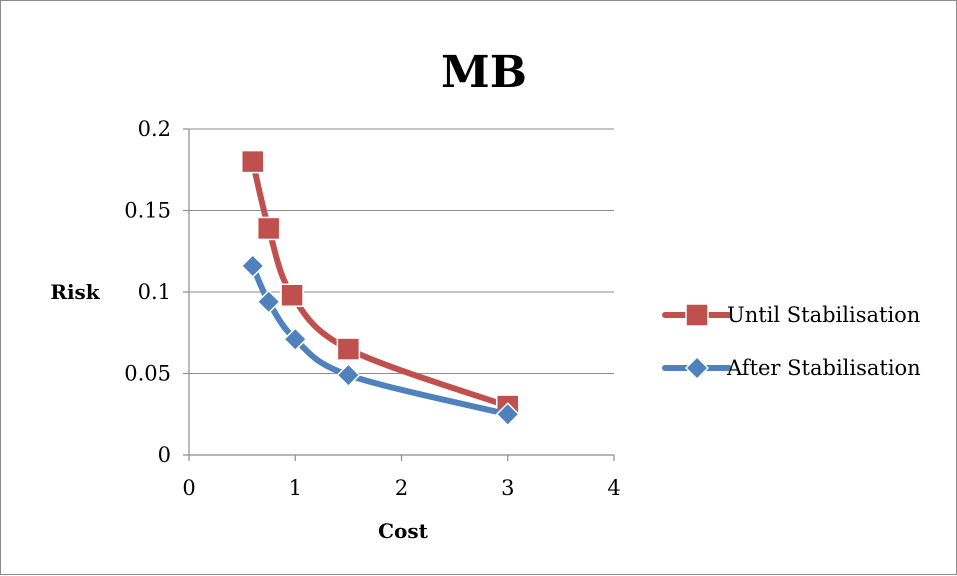 This screenshot has width=957, height=576. I want to click on x-tick-label: 3, so click(507, 488).